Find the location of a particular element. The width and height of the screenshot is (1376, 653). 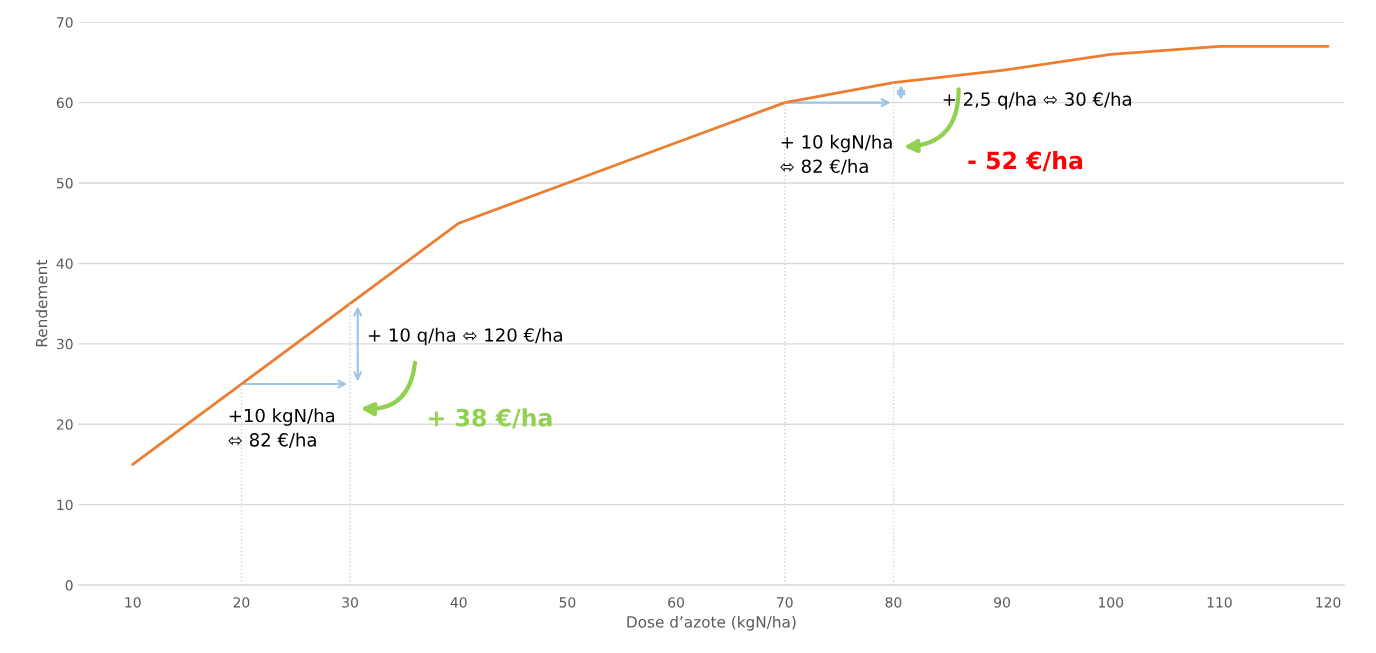

x-tick-label: 50 is located at coordinates (567, 602).